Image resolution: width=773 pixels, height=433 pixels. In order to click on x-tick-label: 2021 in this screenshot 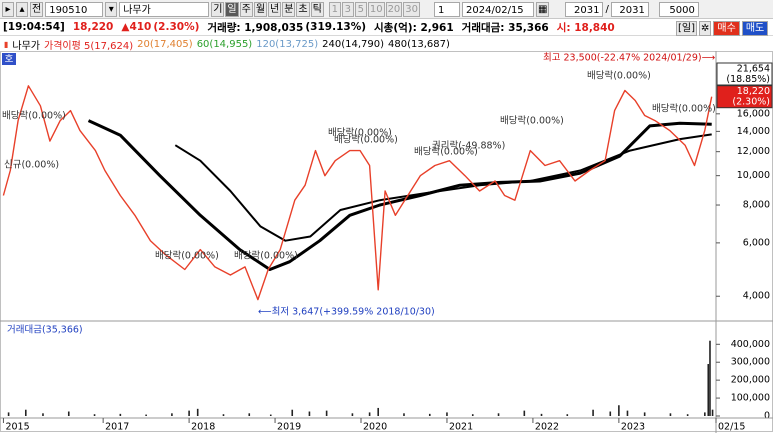, I will do `click(461, 427)`.